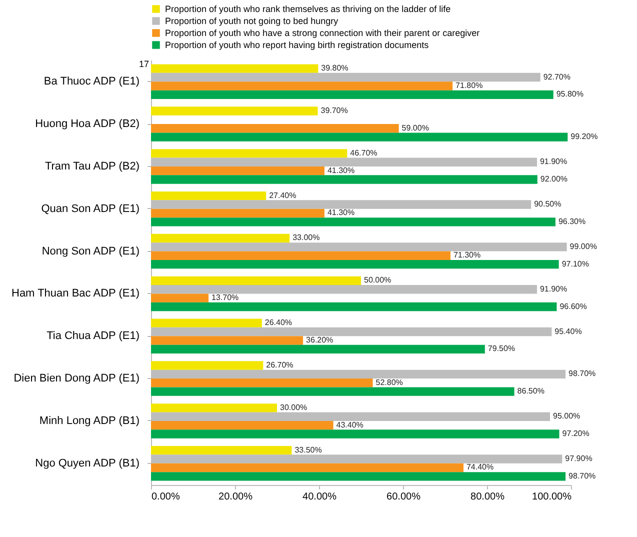 Image resolution: width=637 pixels, height=537 pixels. What do you see at coordinates (87, 124) in the screenshot?
I see `y-tick-label: Huong Hoa ADP (B2)` at bounding box center [87, 124].